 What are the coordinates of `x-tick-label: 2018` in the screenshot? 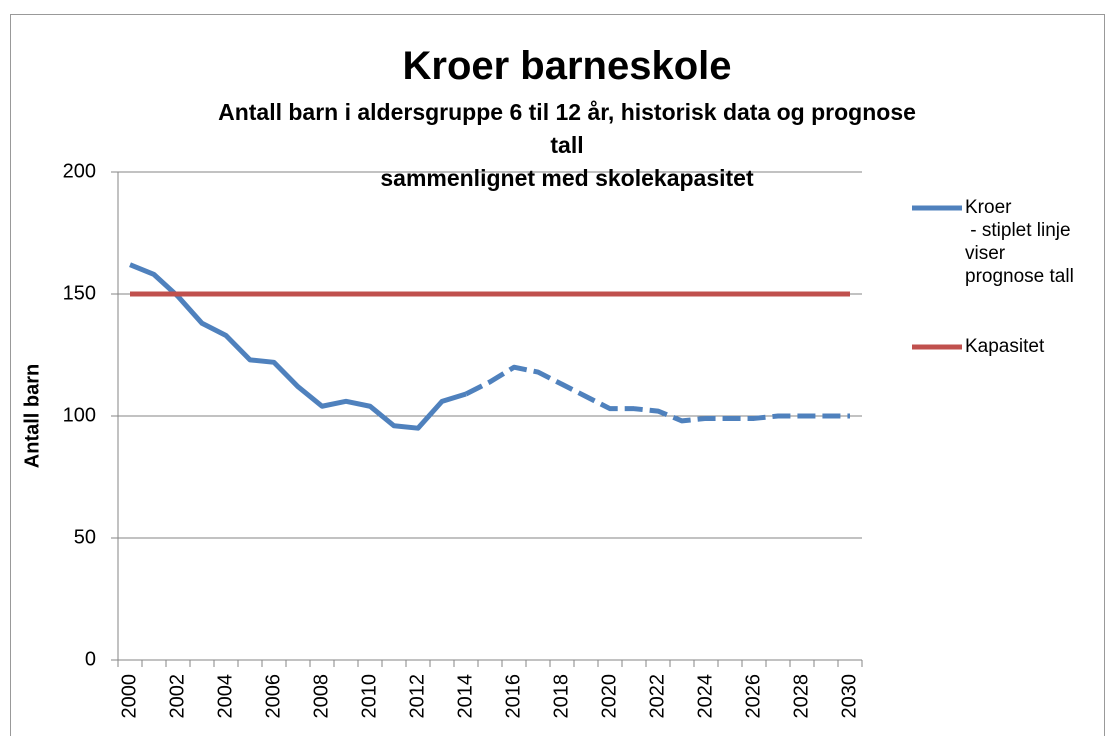 It's located at (561, 696).